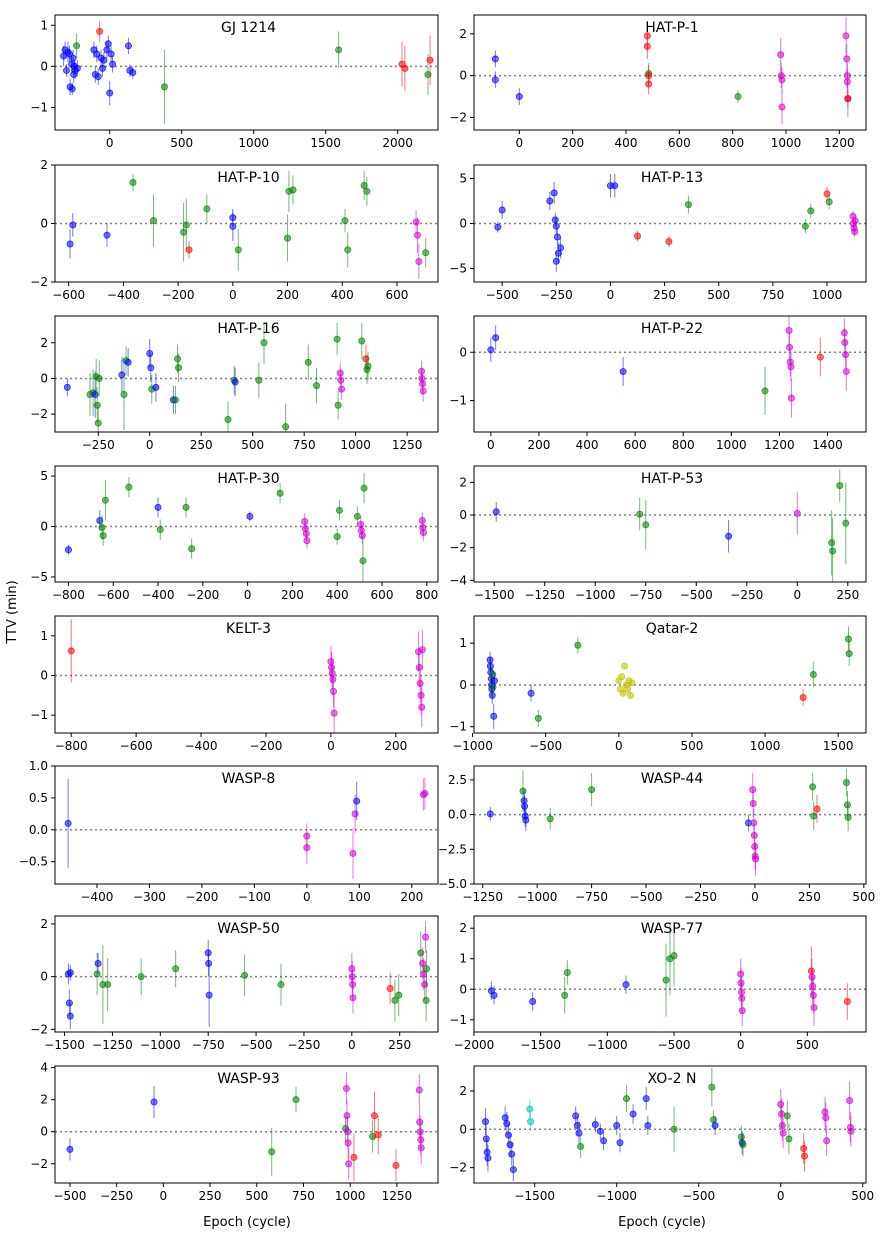  Describe the element at coordinates (645, 595) in the screenshot. I see `x-tick-label: −750` at that location.